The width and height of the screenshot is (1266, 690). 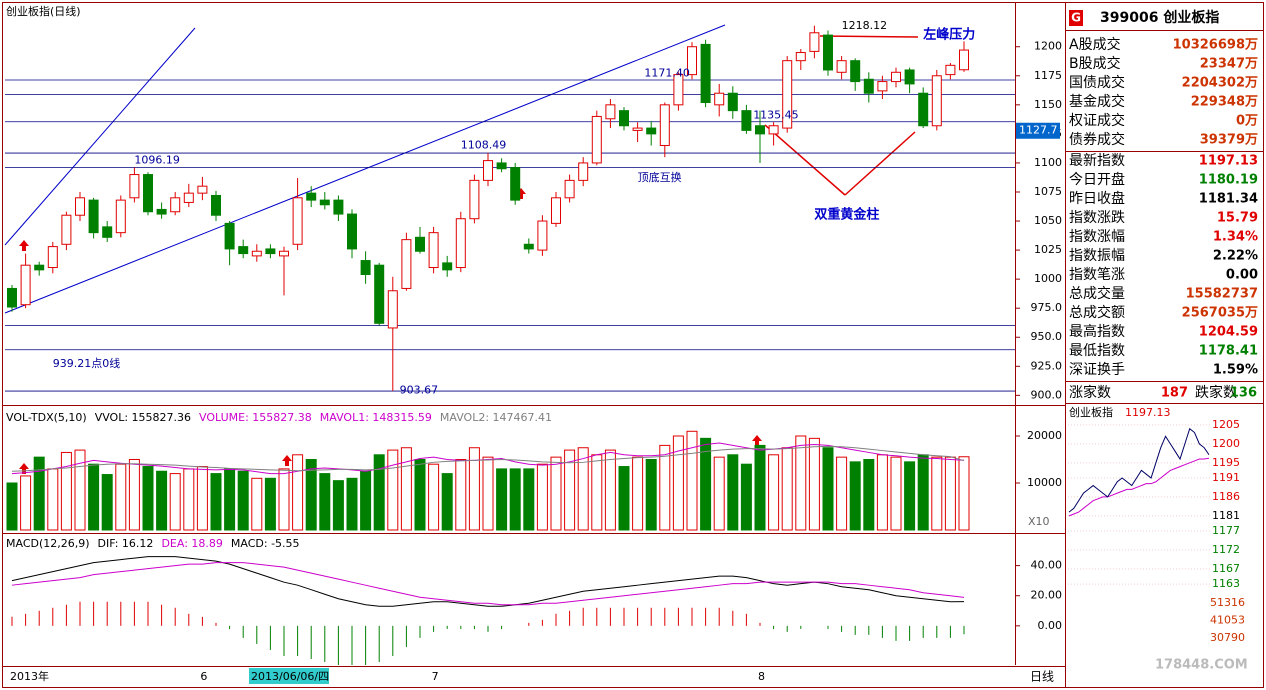 I want to click on quote-label: 指数涨幅, so click(x=1097, y=237).